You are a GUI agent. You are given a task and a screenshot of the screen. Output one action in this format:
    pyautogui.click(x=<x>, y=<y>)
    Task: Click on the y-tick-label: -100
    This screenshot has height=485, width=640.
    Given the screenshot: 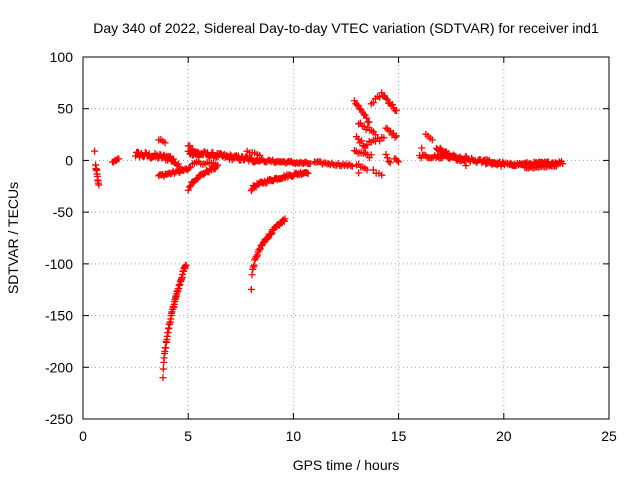 What is the action you would take?
    pyautogui.click(x=59, y=264)
    